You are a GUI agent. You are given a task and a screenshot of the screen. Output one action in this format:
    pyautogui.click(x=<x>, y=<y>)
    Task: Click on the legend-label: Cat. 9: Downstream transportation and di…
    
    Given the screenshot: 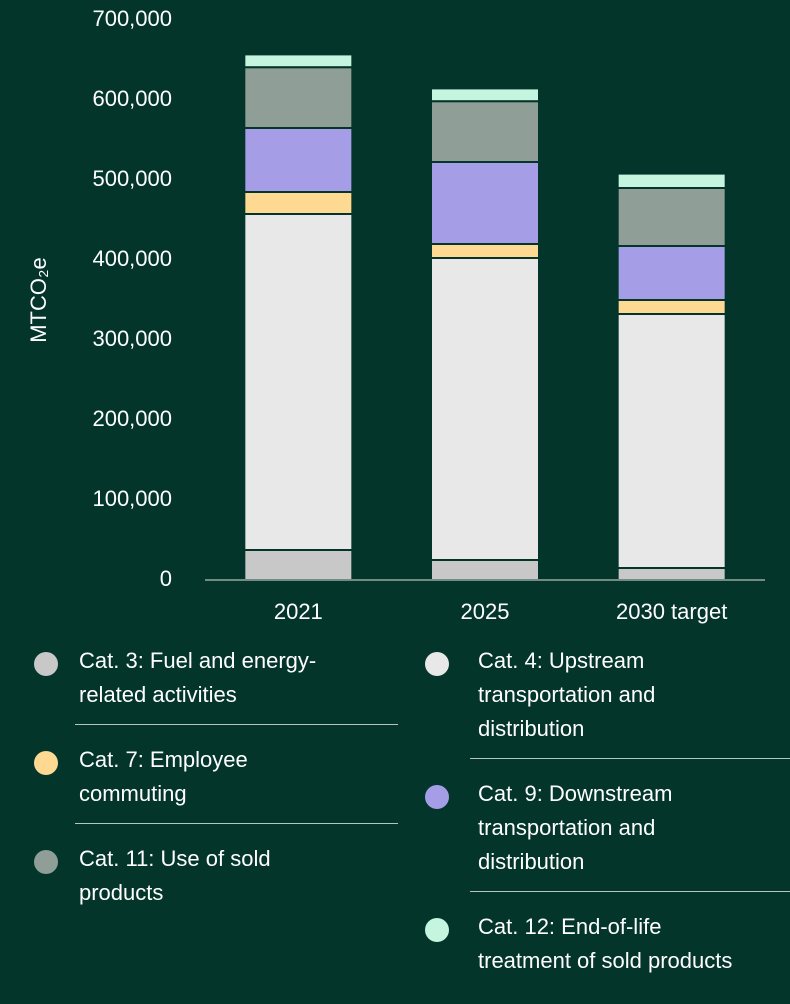 What is the action you would take?
    pyautogui.click(x=575, y=827)
    